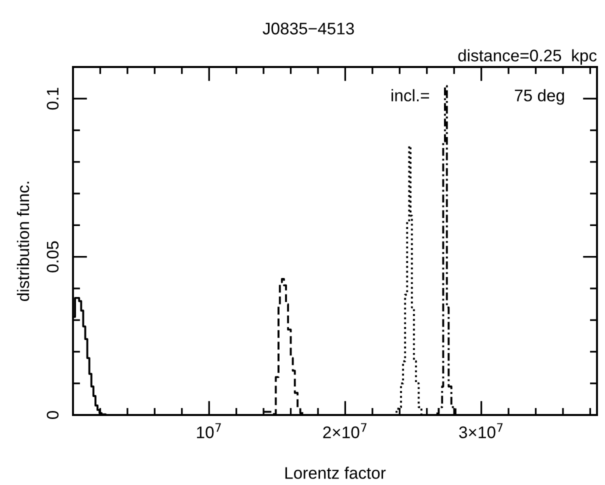 The height and width of the screenshot is (485, 605). What do you see at coordinates (335, 472) in the screenshot?
I see `x-axis-title: Lorentz factor` at bounding box center [335, 472].